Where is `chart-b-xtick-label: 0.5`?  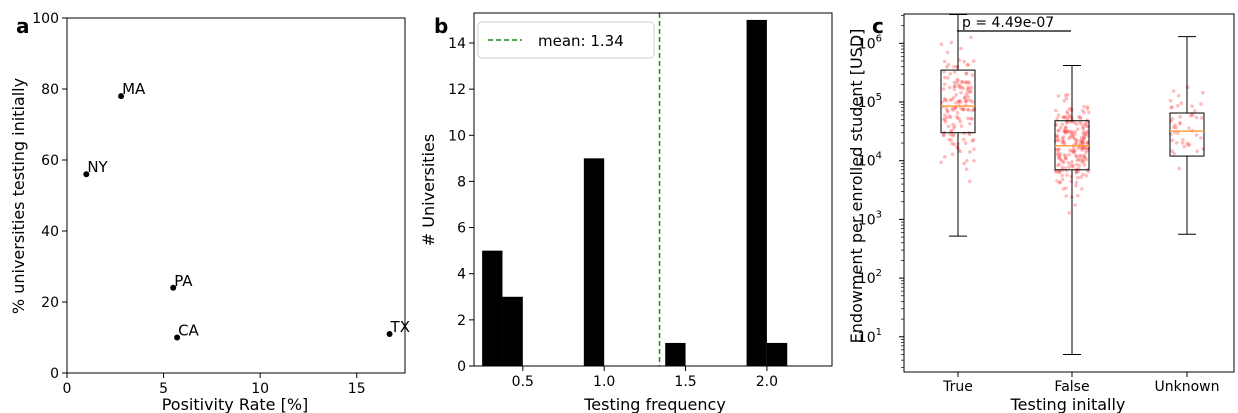
chart-b-xtick-label: 0.5 is located at coordinates (523, 382).